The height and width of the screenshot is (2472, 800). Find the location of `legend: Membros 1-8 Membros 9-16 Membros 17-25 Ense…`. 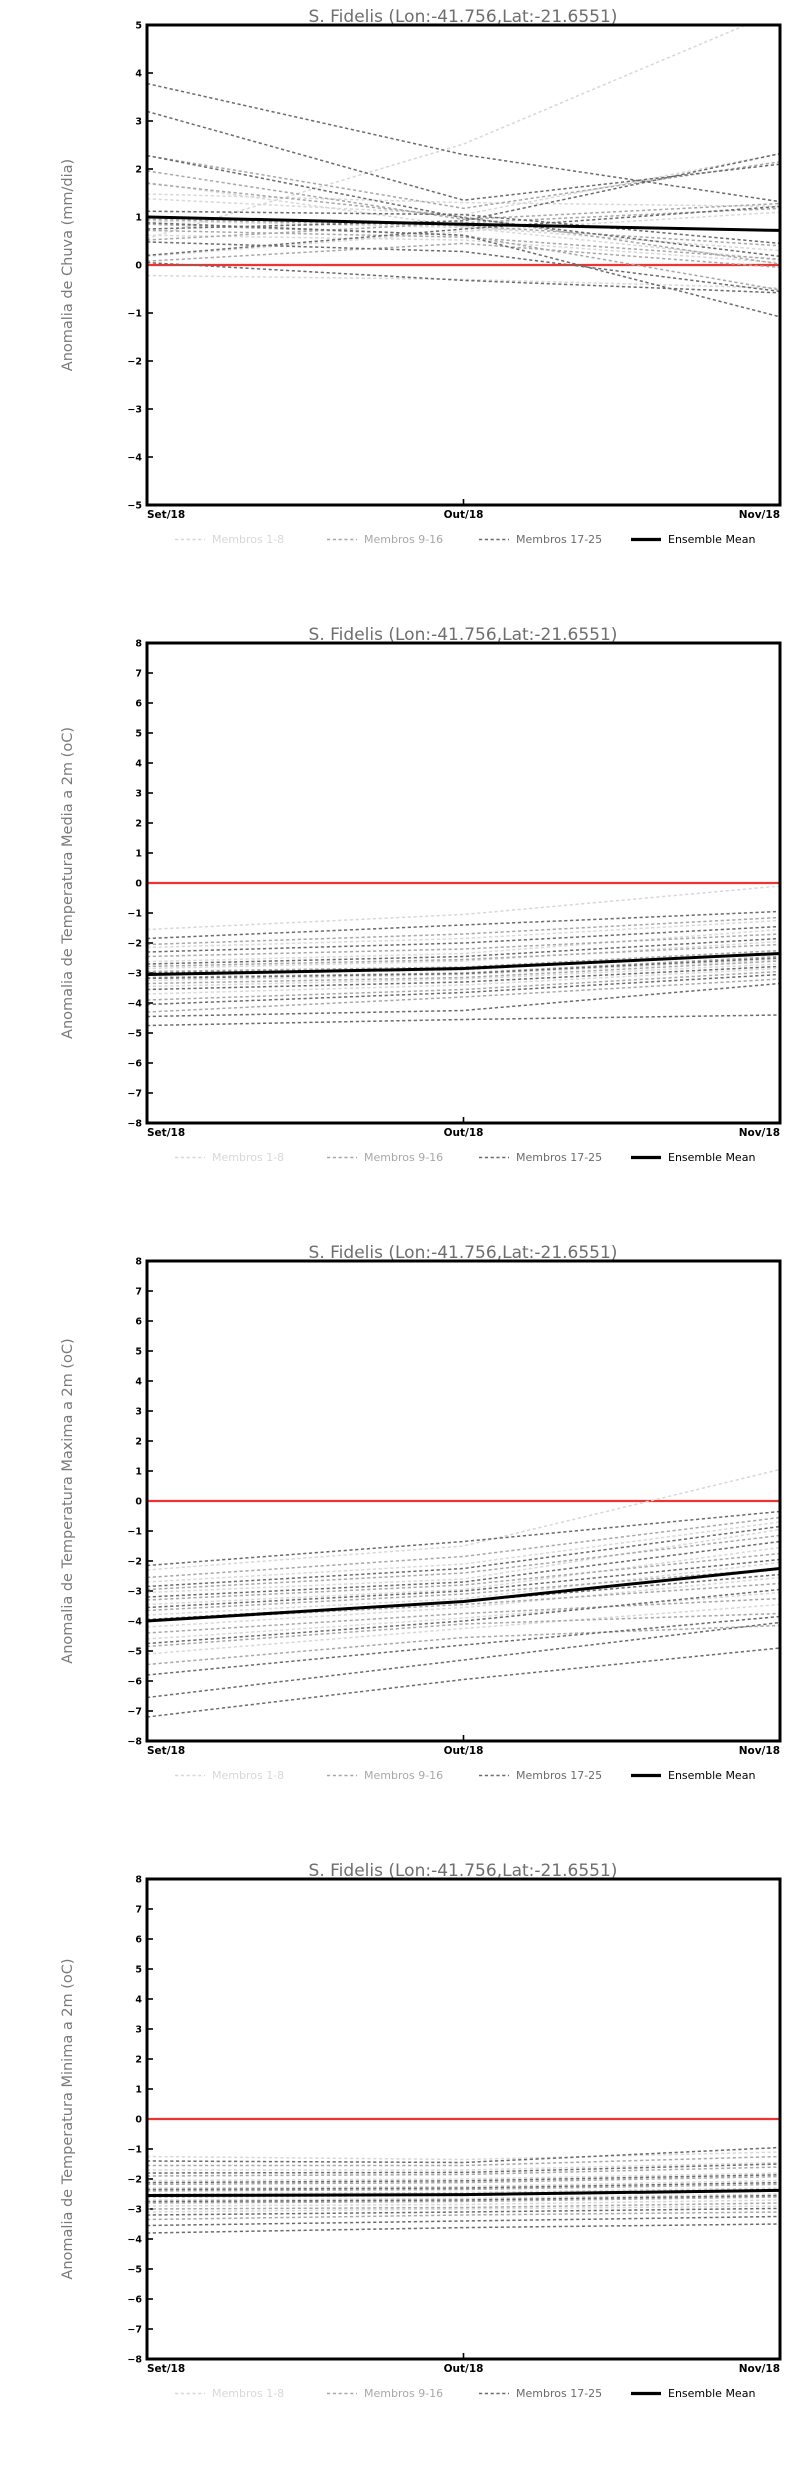

legend: Membros 1-8 Membros 9-16 Membros 17-25 Ense… is located at coordinates (465, 539).